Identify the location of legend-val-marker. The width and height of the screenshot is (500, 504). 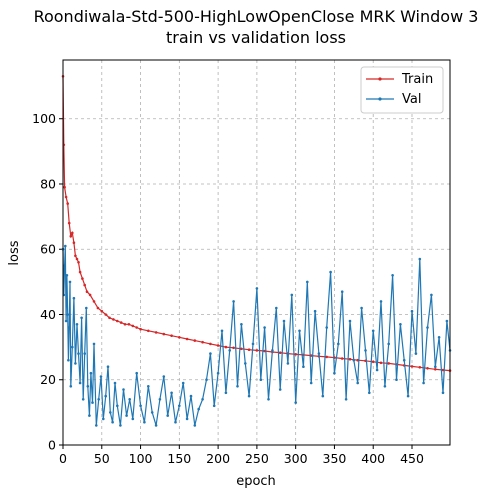
(380, 99).